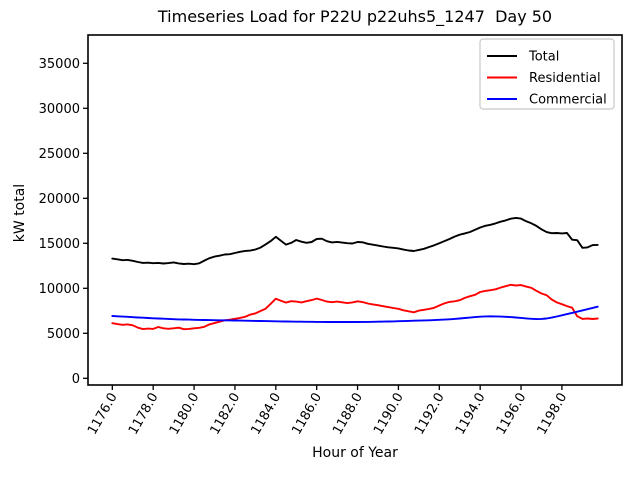 The height and width of the screenshot is (480, 640). Describe the element at coordinates (59, 199) in the screenshot. I see `y-tick-label: 20000` at that location.